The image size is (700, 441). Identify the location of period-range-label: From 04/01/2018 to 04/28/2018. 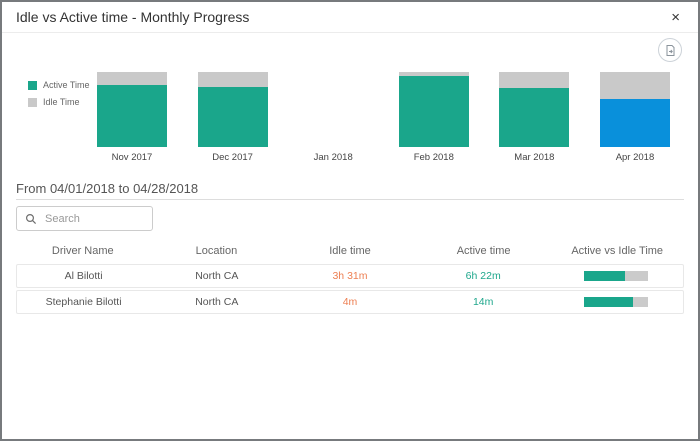
(107, 188).